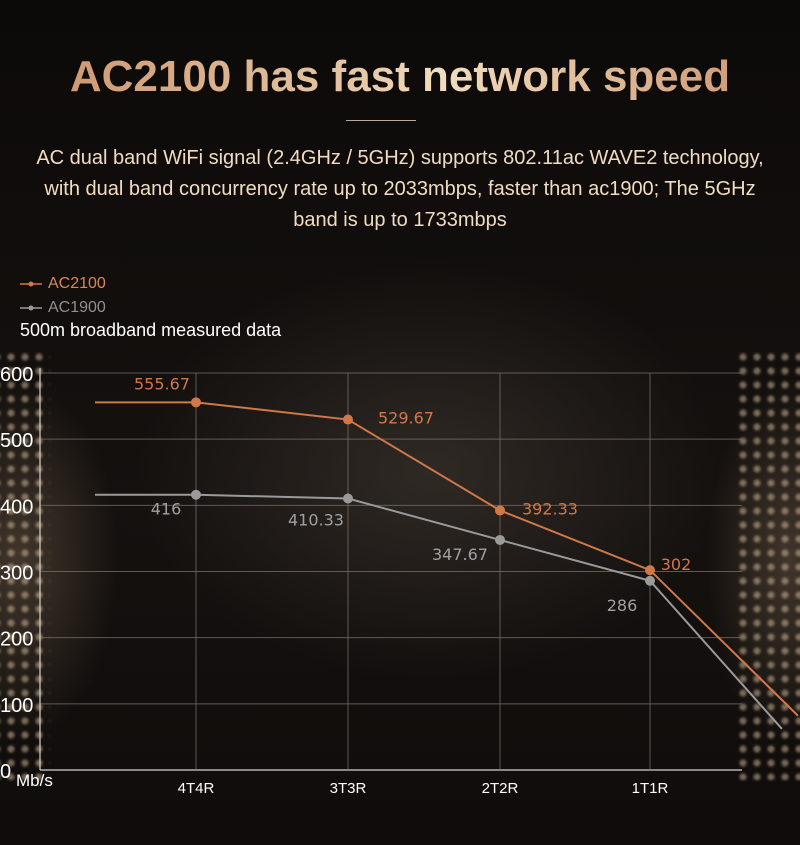 This screenshot has width=800, height=845. What do you see at coordinates (316, 519) in the screenshot?
I see `data-label-ac1900: 410.33` at bounding box center [316, 519].